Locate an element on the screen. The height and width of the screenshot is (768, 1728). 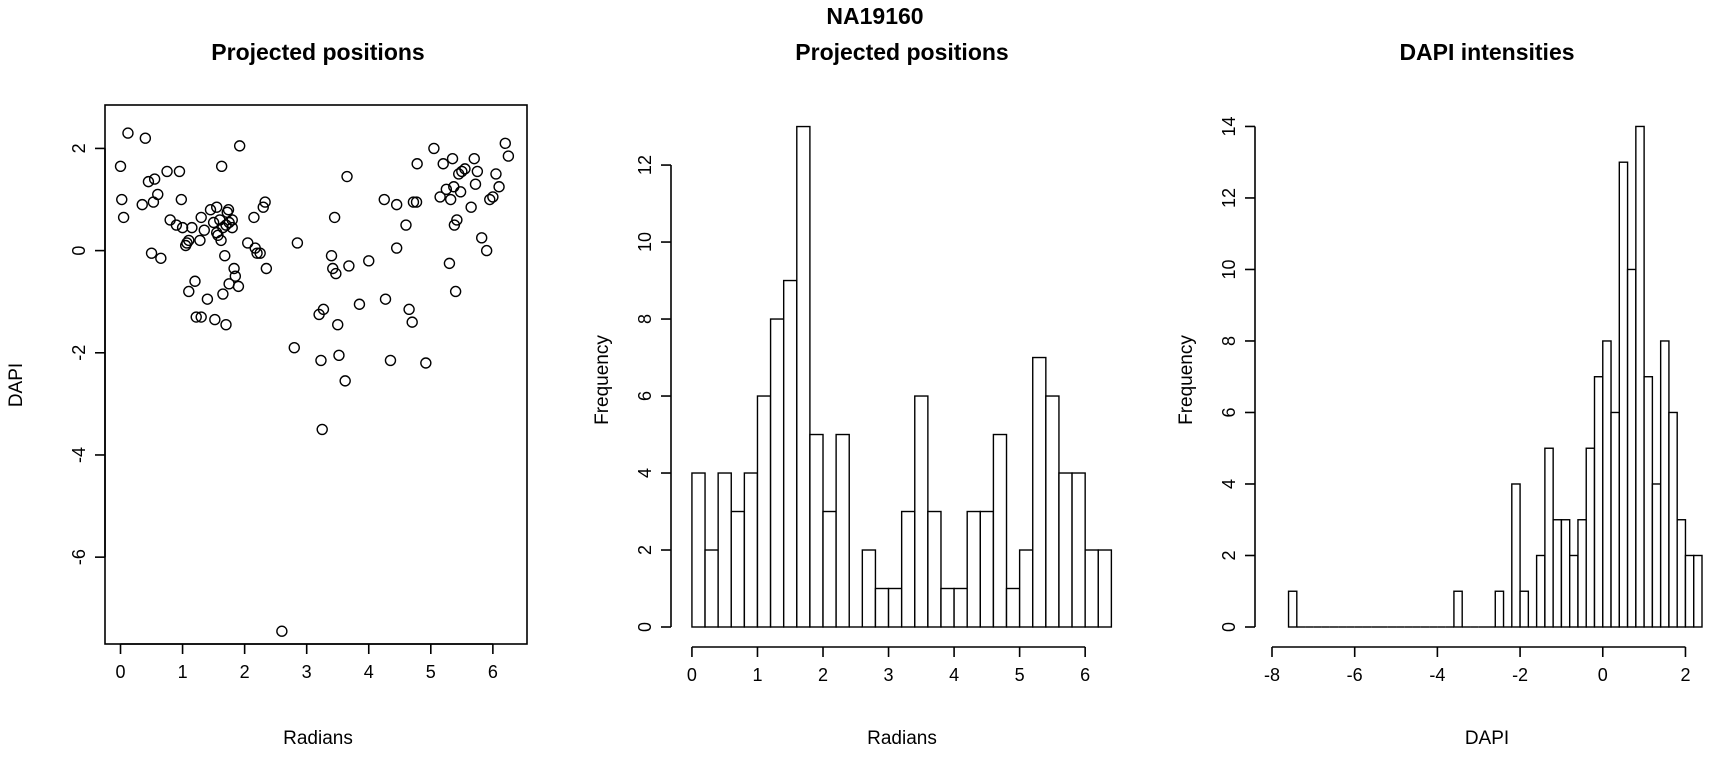
hist-radians-y-tick-label: 4 is located at coordinates (645, 473).